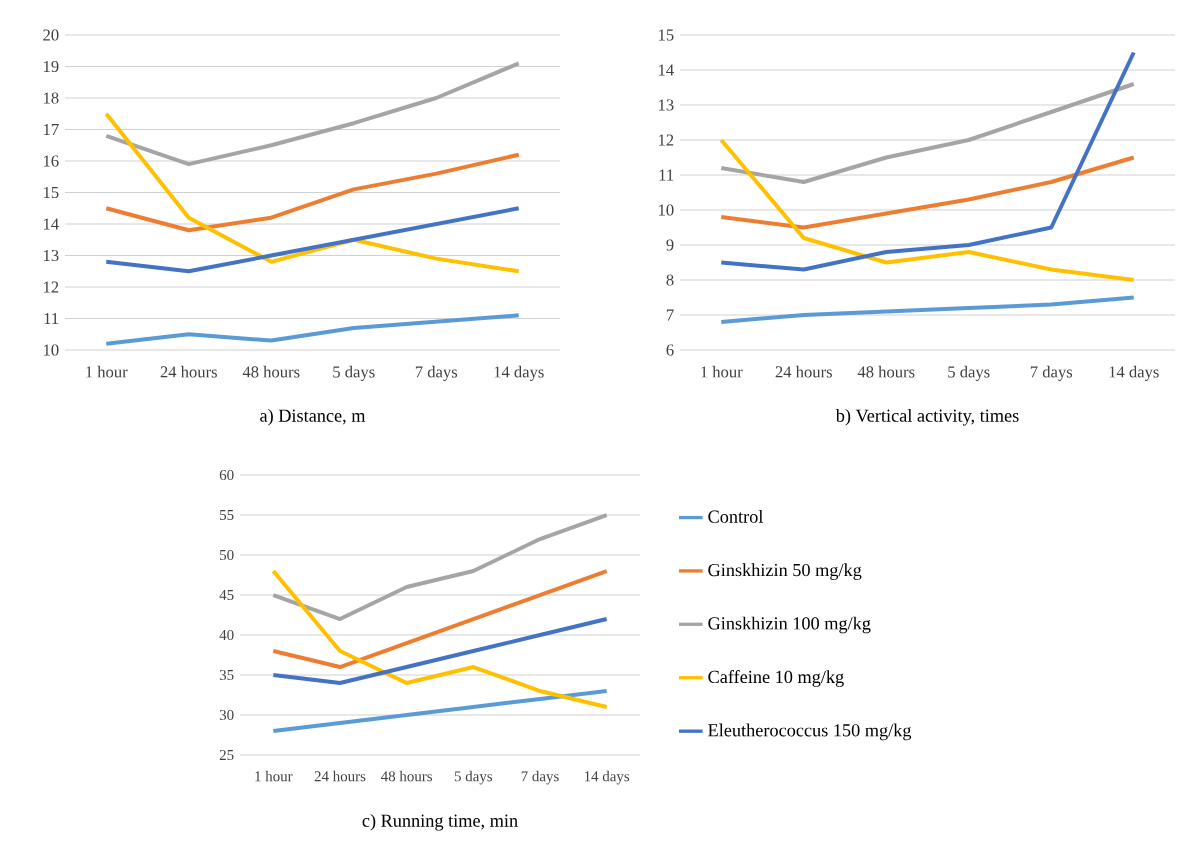 The image size is (1185, 844). What do you see at coordinates (227, 555) in the screenshot?
I see `y-tick-label: 50` at bounding box center [227, 555].